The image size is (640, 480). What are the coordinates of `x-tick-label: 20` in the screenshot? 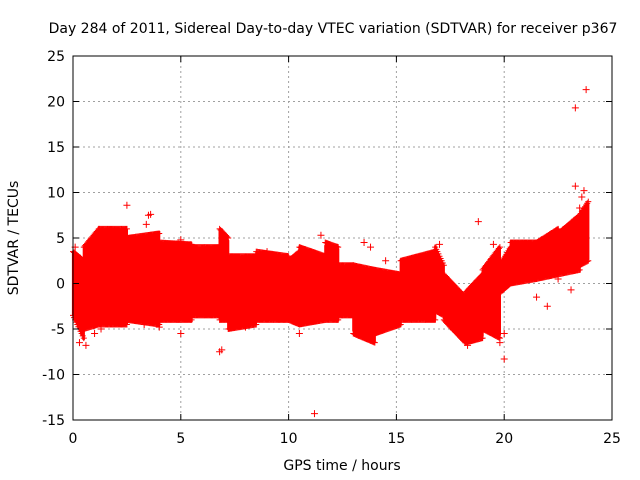 It's located at (504, 439).